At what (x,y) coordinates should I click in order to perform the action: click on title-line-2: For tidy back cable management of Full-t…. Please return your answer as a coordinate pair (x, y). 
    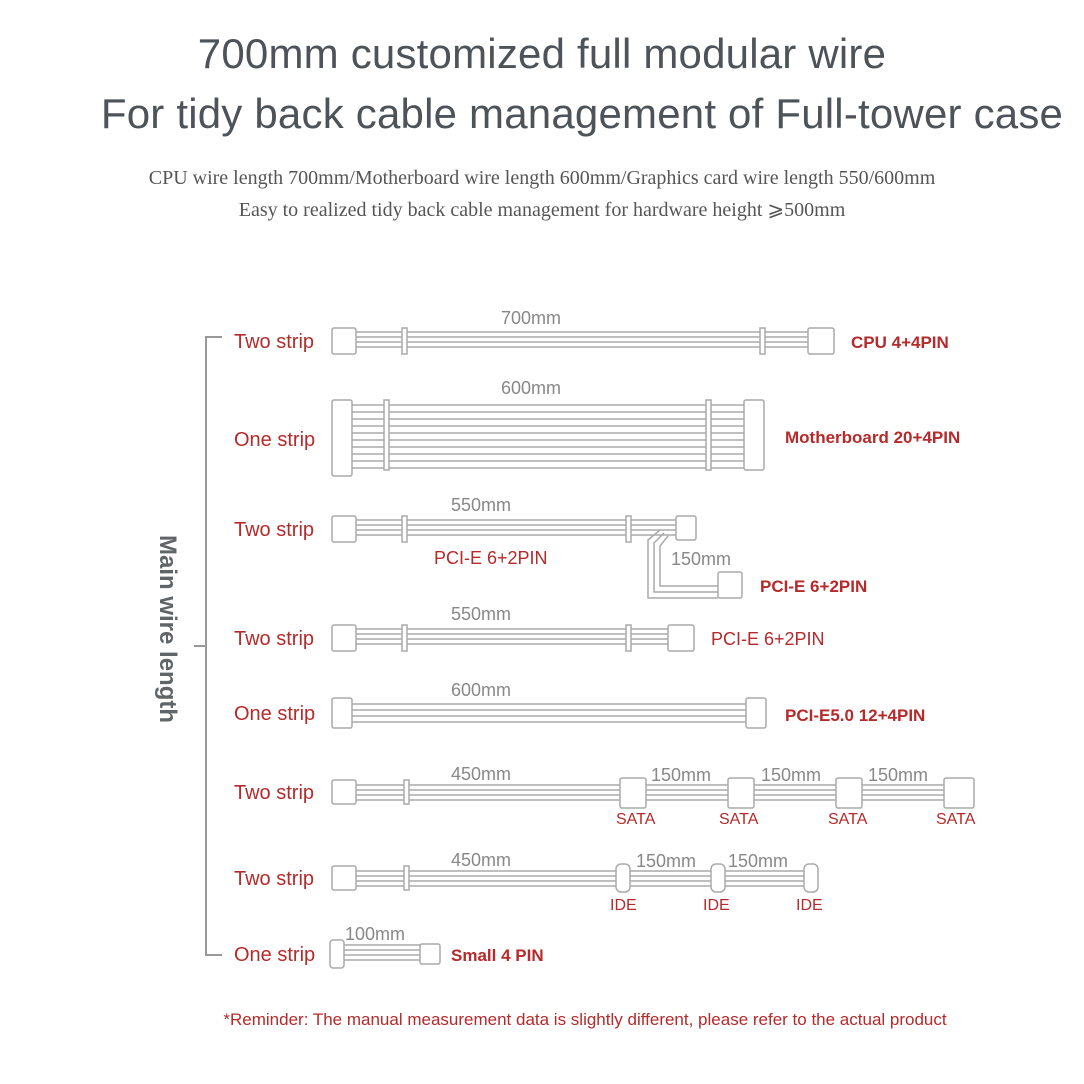
    Looking at the image, I should click on (582, 113).